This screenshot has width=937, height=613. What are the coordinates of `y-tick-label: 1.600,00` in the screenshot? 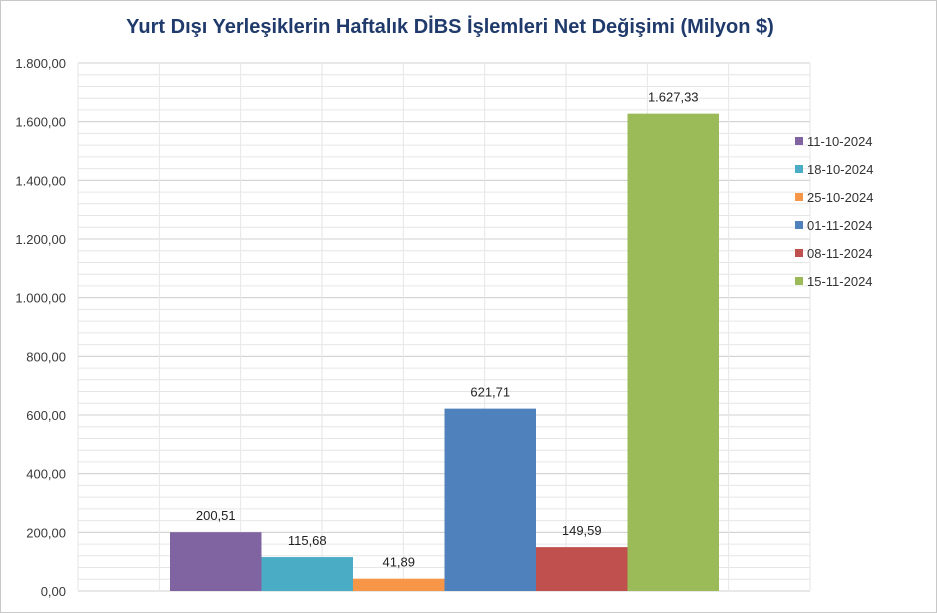 It's located at (40, 122).